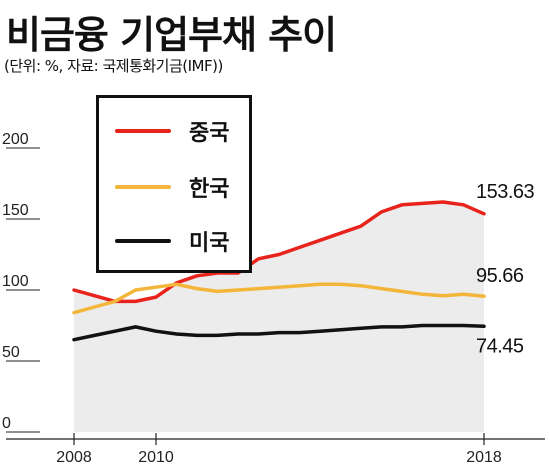 The width and height of the screenshot is (550, 464). I want to click on chart-title: 비금융 기업부채 추이, so click(171, 35).